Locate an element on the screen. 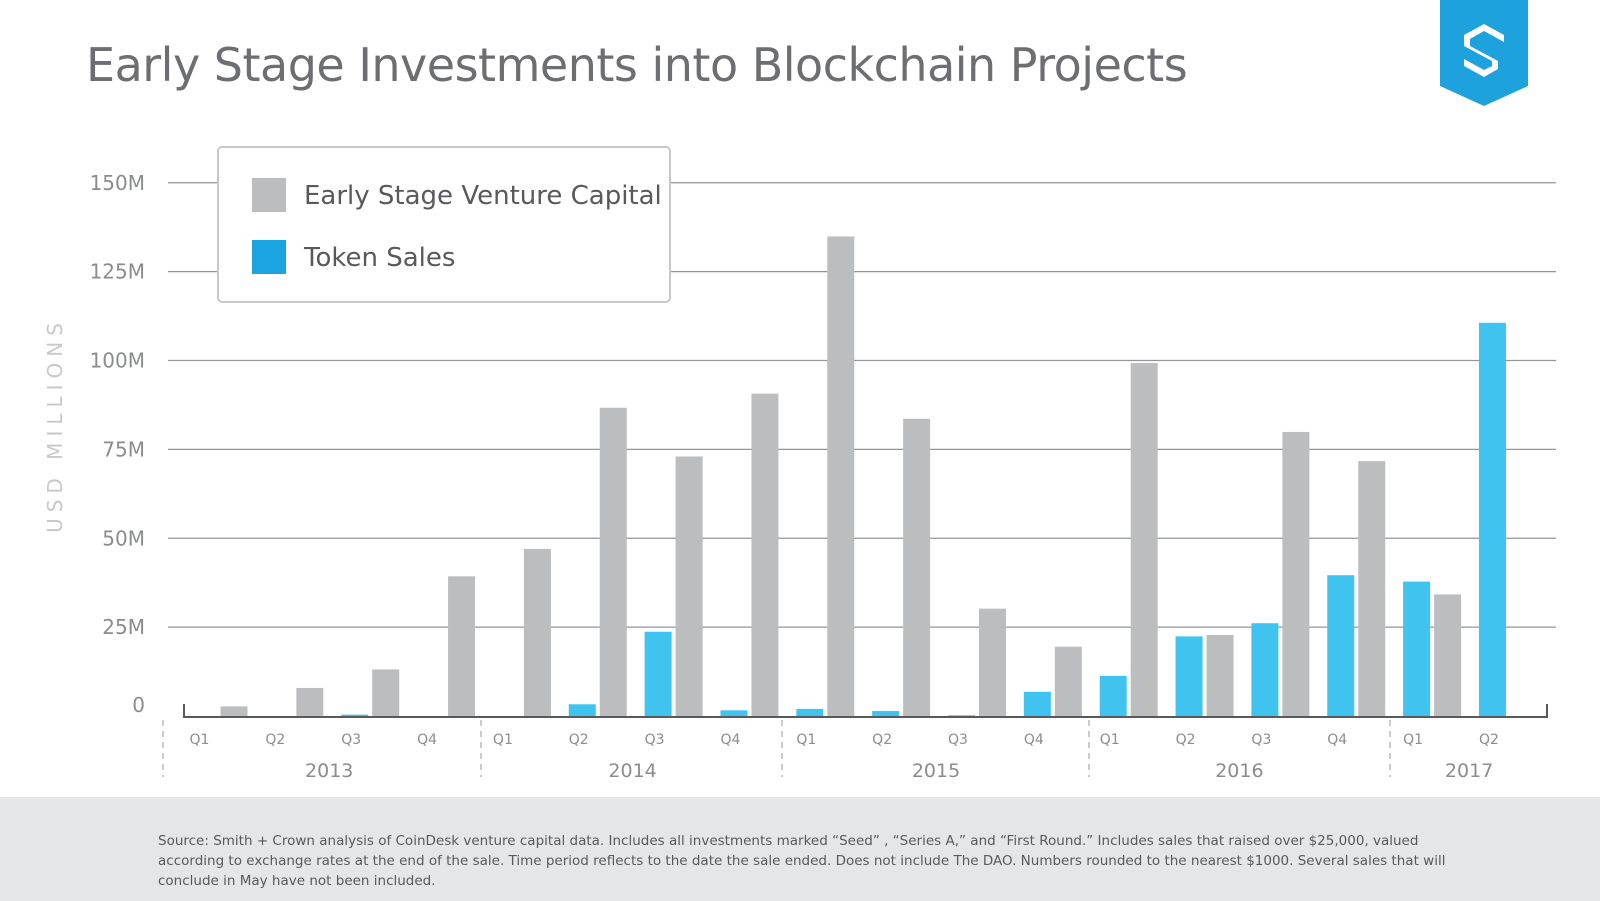 Image resolution: width=1600 pixels, height=901 pixels. x-tick-label-year: 2017 is located at coordinates (1469, 771).